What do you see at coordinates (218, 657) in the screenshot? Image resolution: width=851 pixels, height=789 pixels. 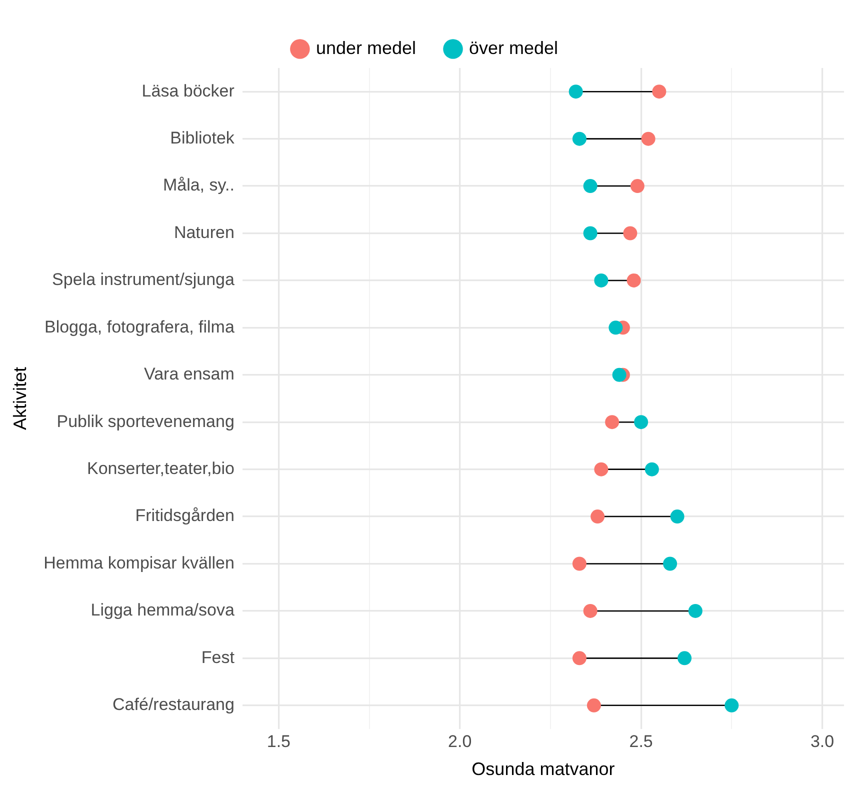 I see `y-tick-label: Fest` at bounding box center [218, 657].